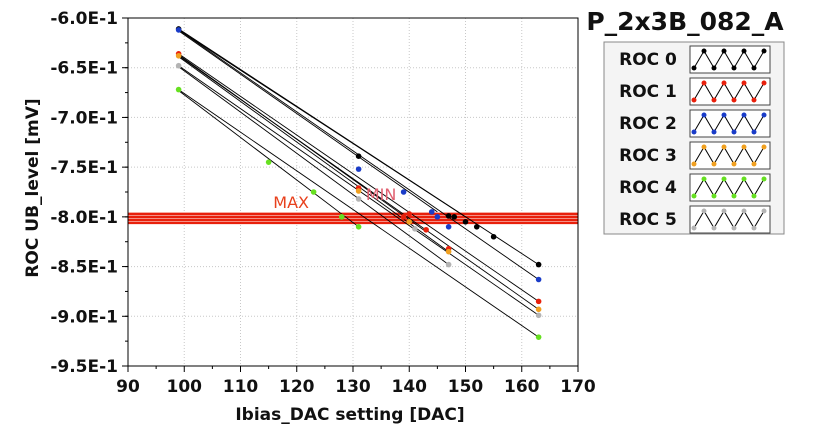 This screenshot has height=430, width=824. I want to click on y-tick-label: -6.5E-1, so click(84, 69).